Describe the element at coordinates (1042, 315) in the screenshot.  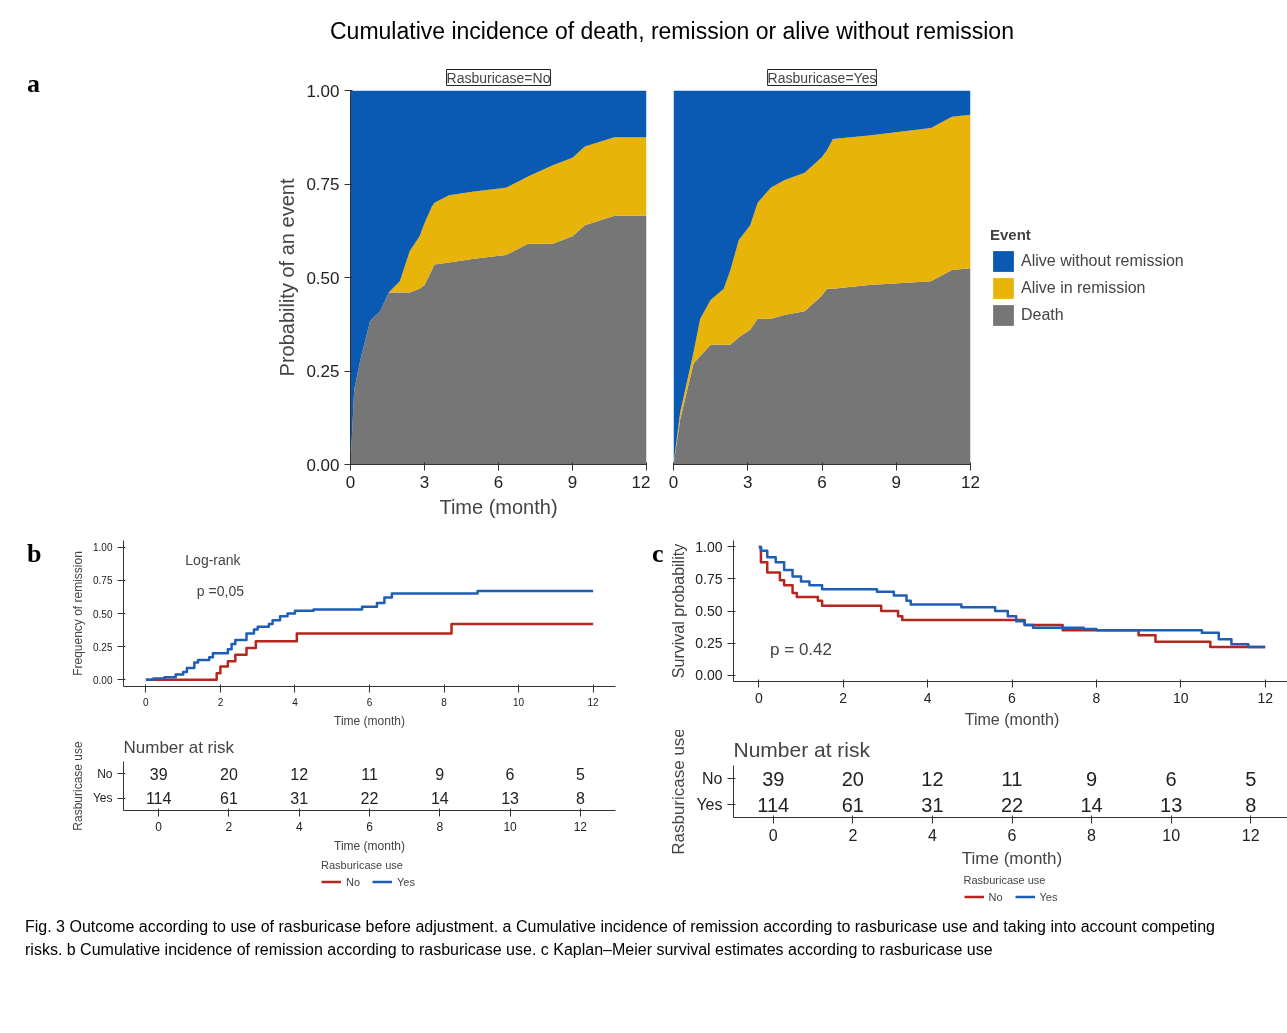
I see `legend-label: Death` at that location.